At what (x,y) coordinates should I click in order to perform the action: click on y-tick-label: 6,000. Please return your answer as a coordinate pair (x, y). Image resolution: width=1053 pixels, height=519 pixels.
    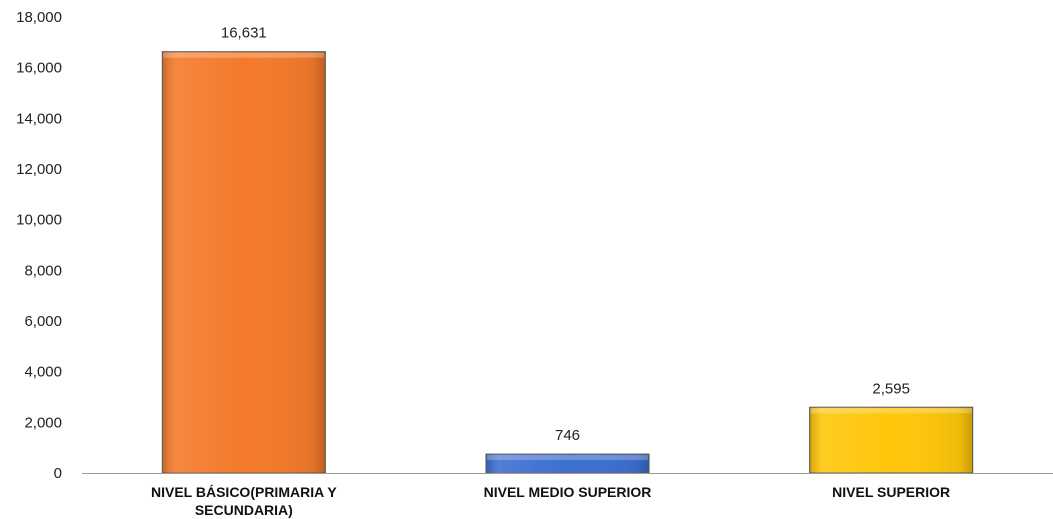
    Looking at the image, I should click on (43, 321).